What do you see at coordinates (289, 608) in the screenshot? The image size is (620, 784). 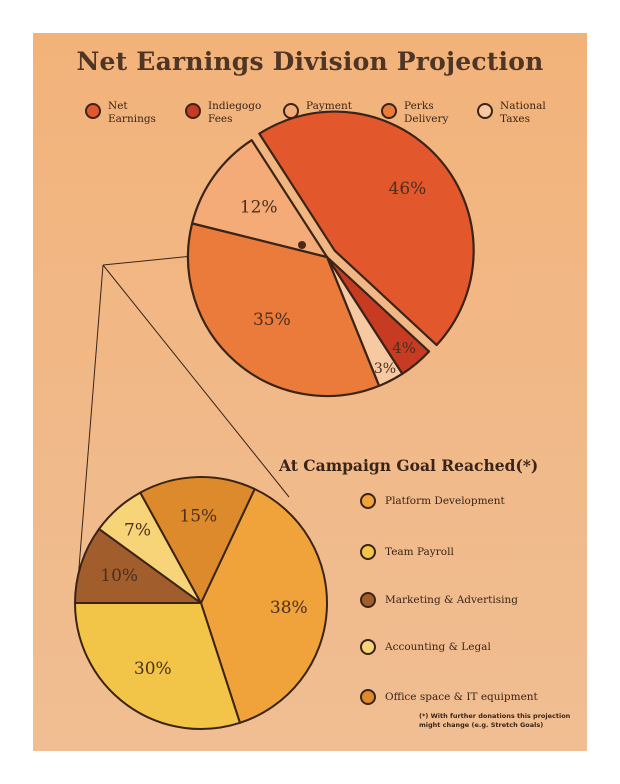 I see `data-label-platform-development: 38%` at bounding box center [289, 608].